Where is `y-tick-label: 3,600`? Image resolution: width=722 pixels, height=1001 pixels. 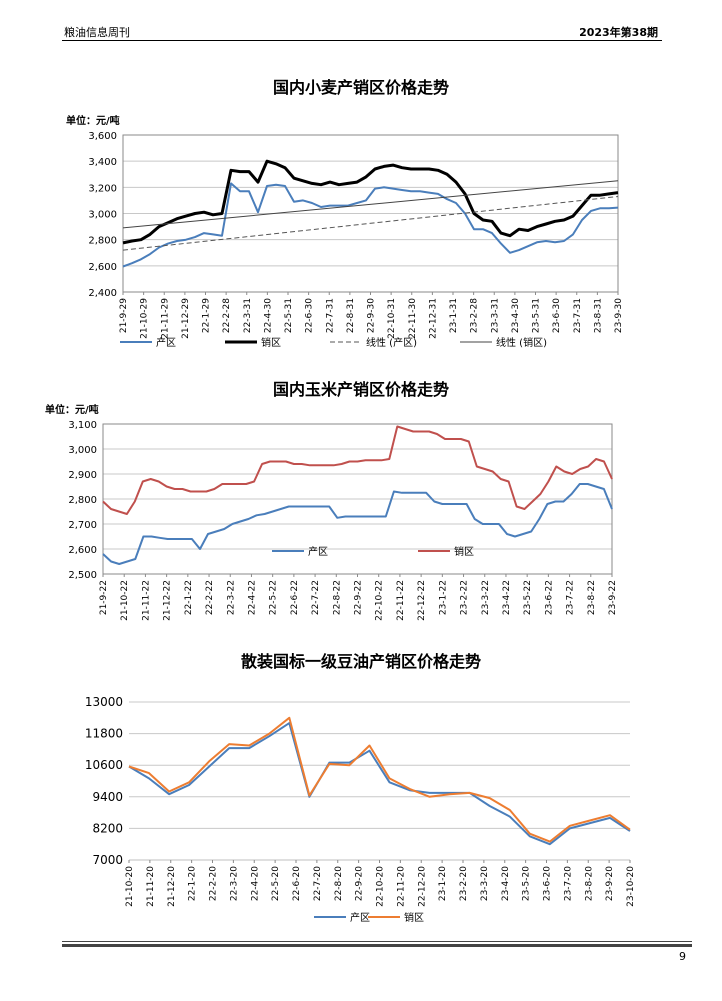 y-tick-label: 3,600 is located at coordinates (102, 136).